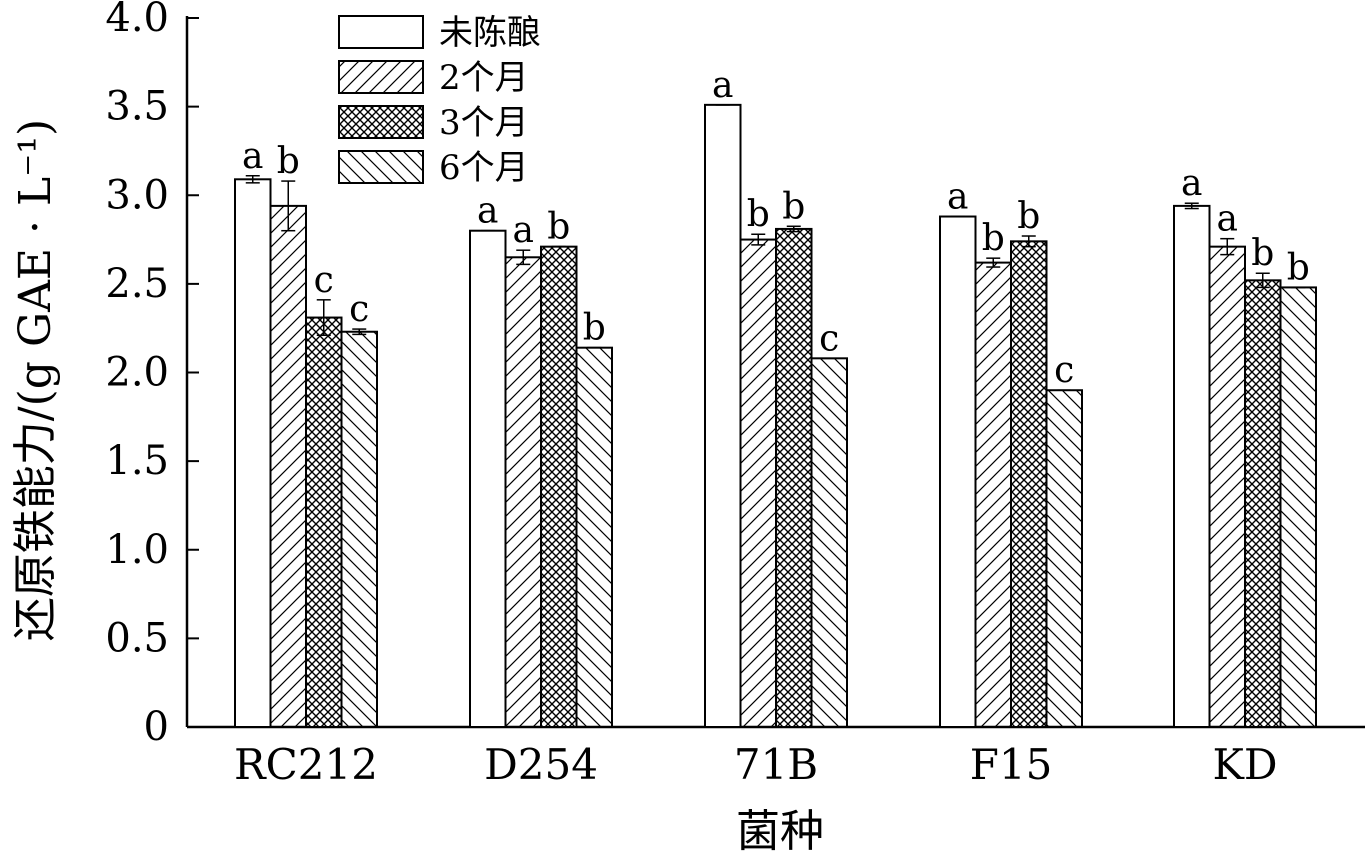  I want to click on y-tick-label: 4.0, so click(137, 20).